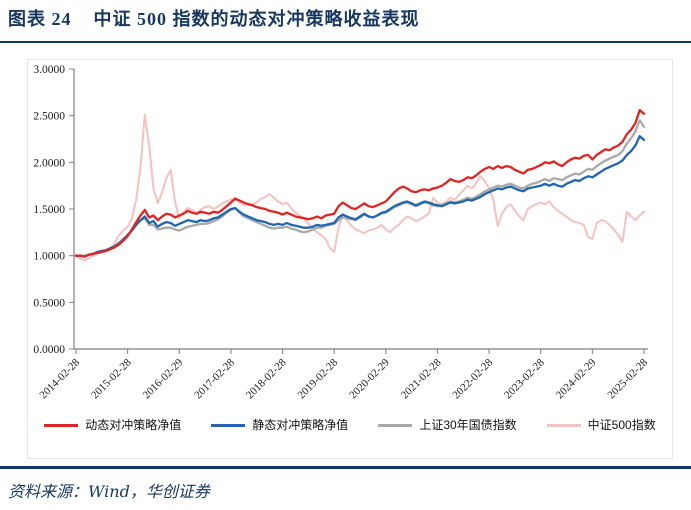 The image size is (691, 510). I want to click on legend-item-静态对冲策略净值: 静态对冲策略净值, so click(279, 425).